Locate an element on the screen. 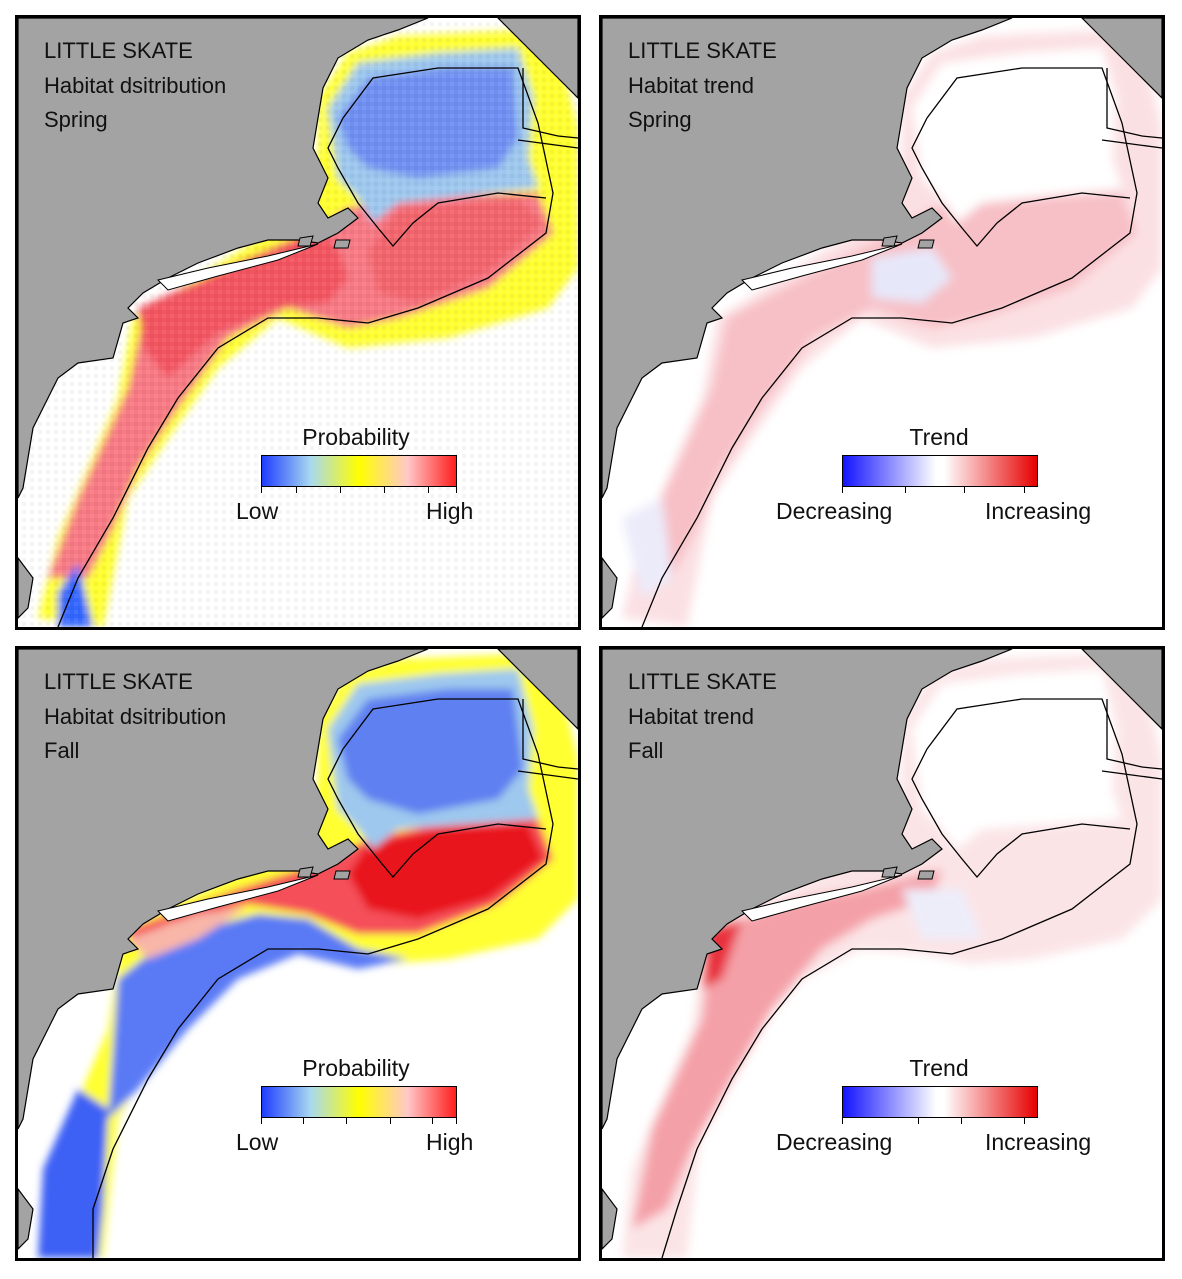 This screenshot has height=1279, width=1182. panel-title: LITTLE SKATE Habitat dsitribution Spring is located at coordinates (135, 86).